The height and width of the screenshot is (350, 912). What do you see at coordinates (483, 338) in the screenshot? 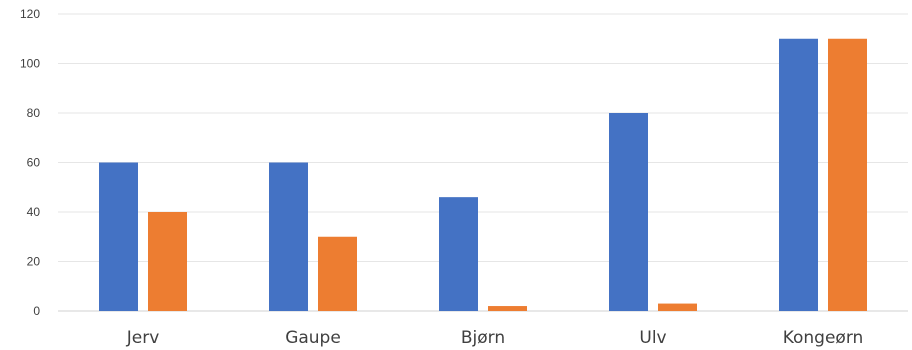
I see `x-category-label: Bjørn` at bounding box center [483, 338].